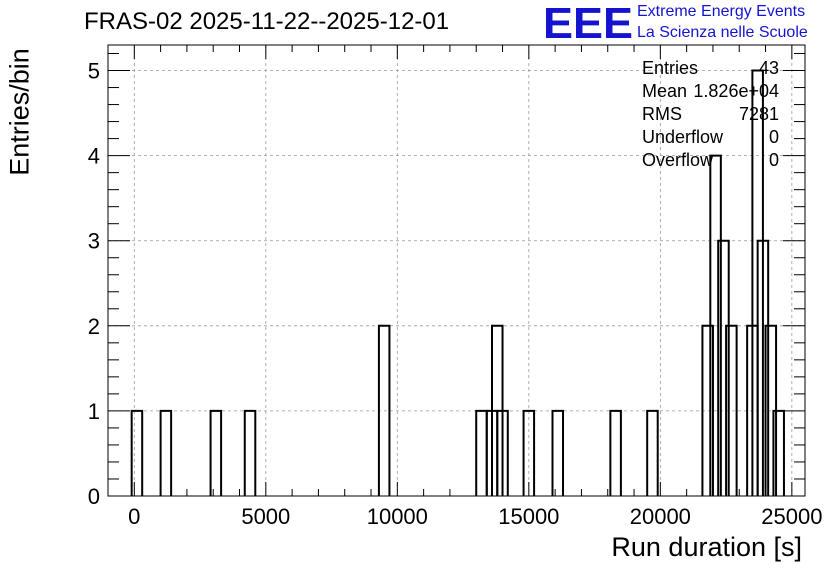  What do you see at coordinates (758, 114) in the screenshot?
I see `stats-value: 7281` at bounding box center [758, 114].